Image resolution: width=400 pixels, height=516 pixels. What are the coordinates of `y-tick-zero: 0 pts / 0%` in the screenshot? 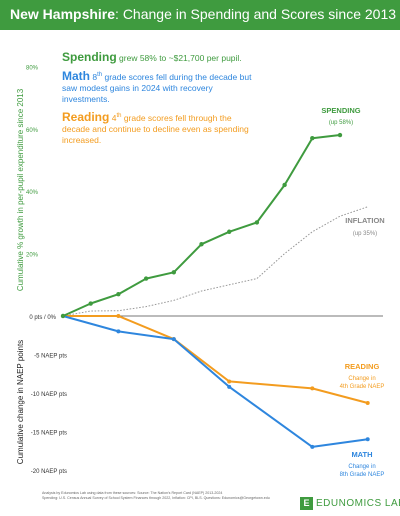 It's located at (42, 318).